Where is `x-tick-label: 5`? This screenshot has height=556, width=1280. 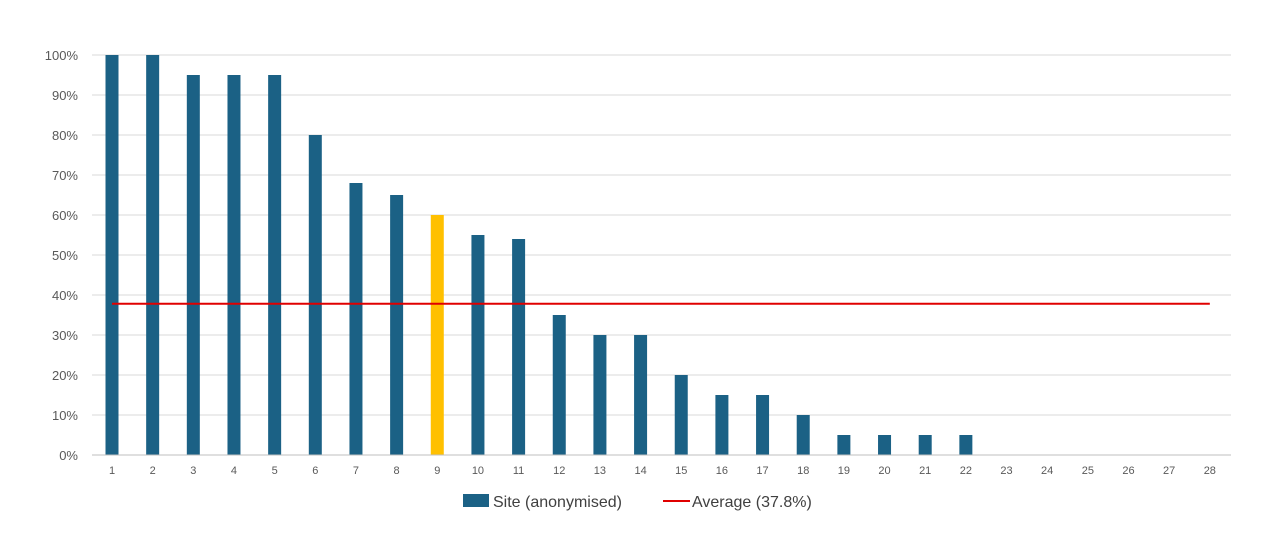
x-tick-label: 5 is located at coordinates (275, 471).